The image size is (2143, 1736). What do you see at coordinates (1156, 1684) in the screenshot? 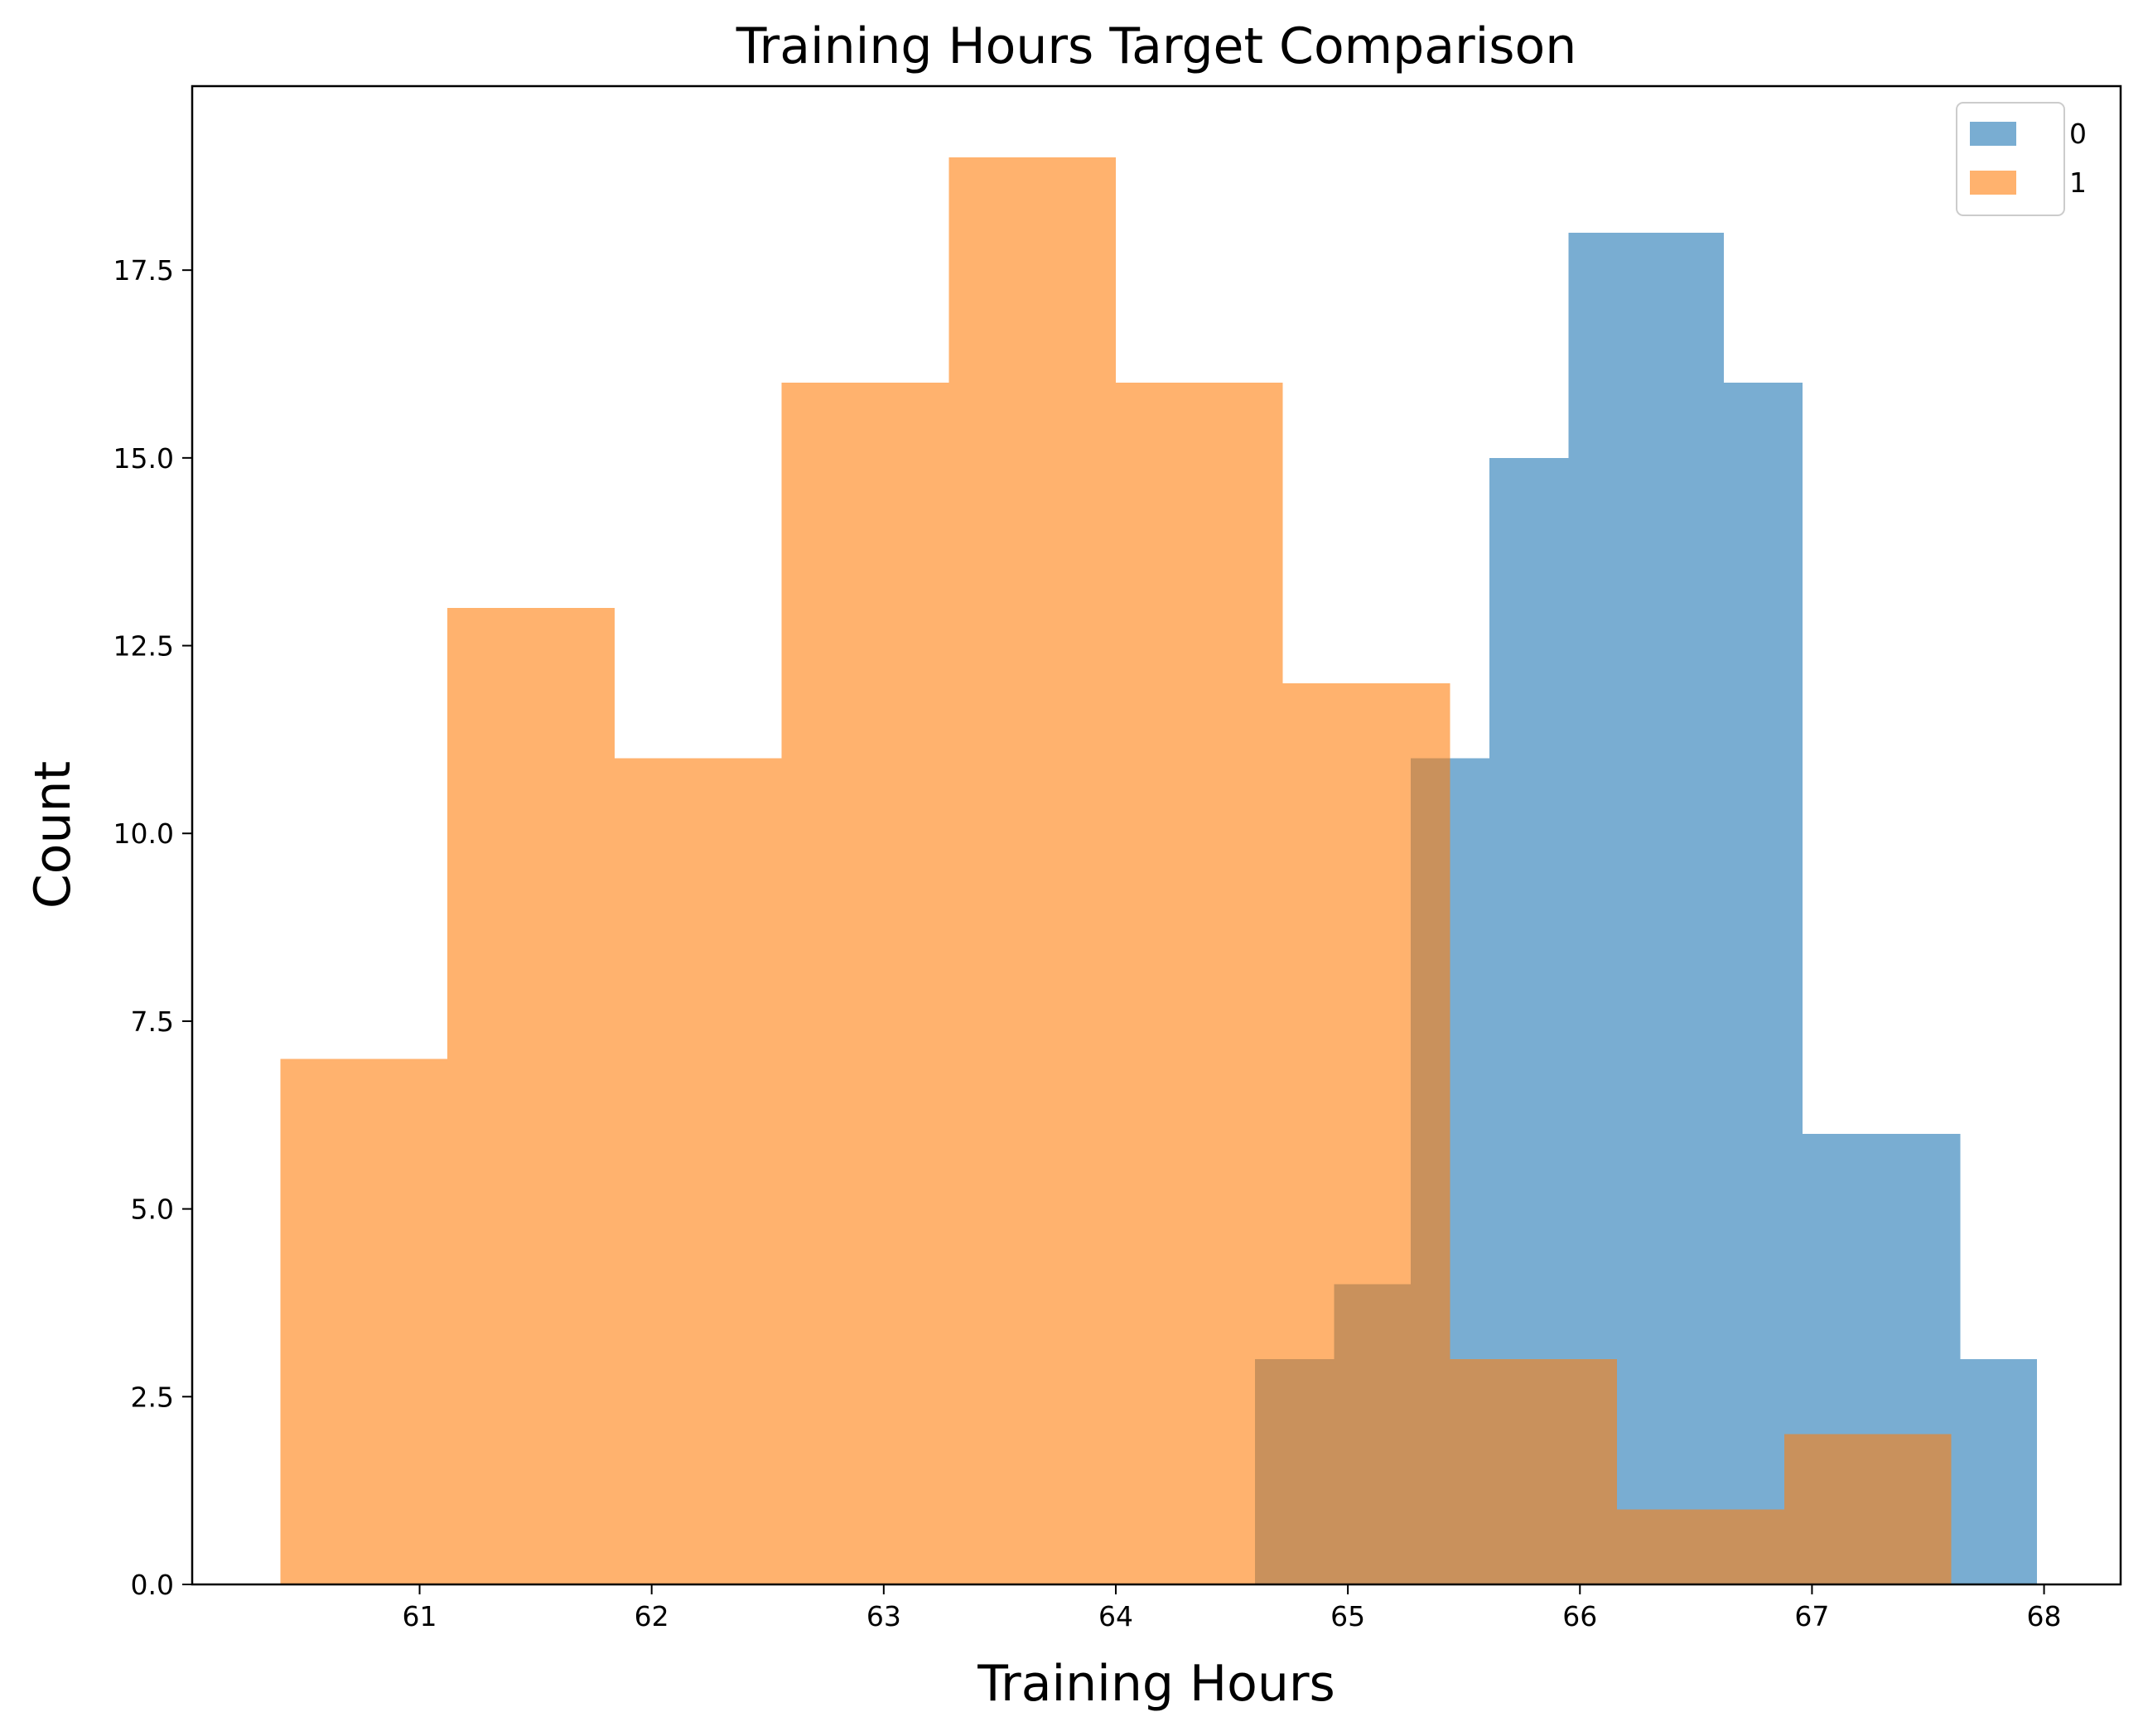
I see `x-axis-label: Training Hours` at bounding box center [1156, 1684].